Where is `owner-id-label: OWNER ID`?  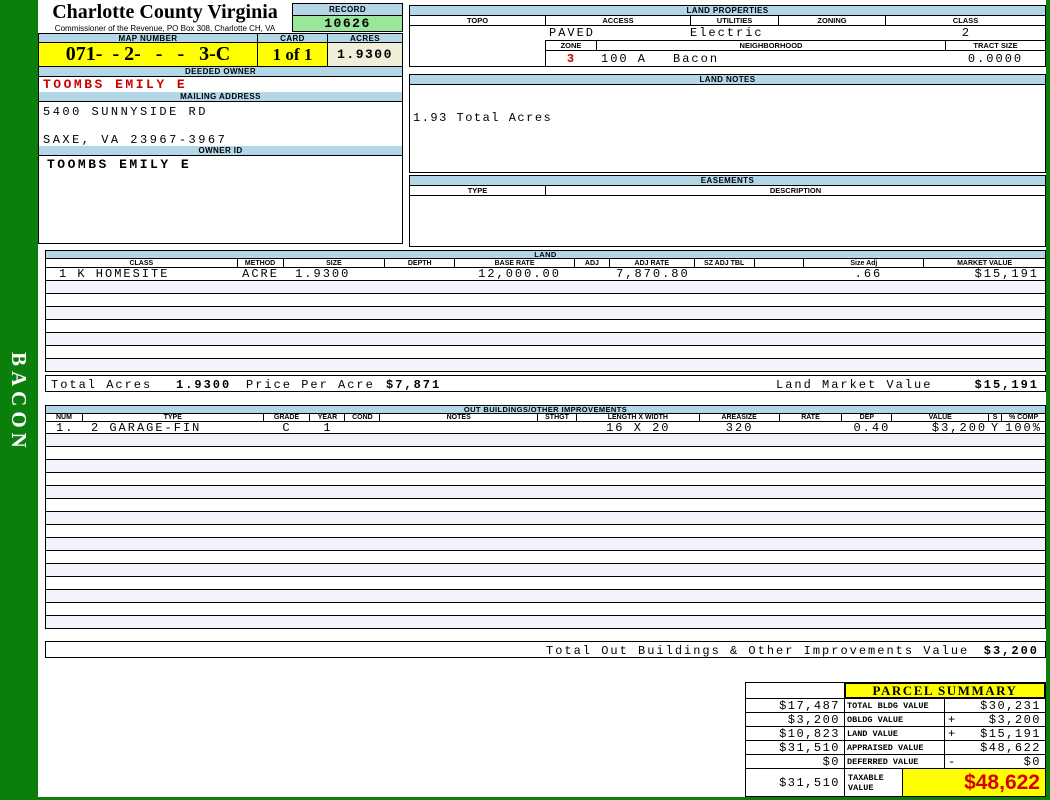
owner-id-label: OWNER ID is located at coordinates (220, 151).